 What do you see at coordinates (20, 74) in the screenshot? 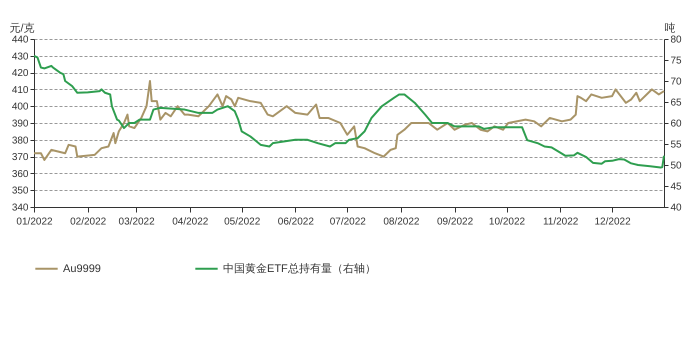
I see `y-tick-label: 420` at bounding box center [20, 74].